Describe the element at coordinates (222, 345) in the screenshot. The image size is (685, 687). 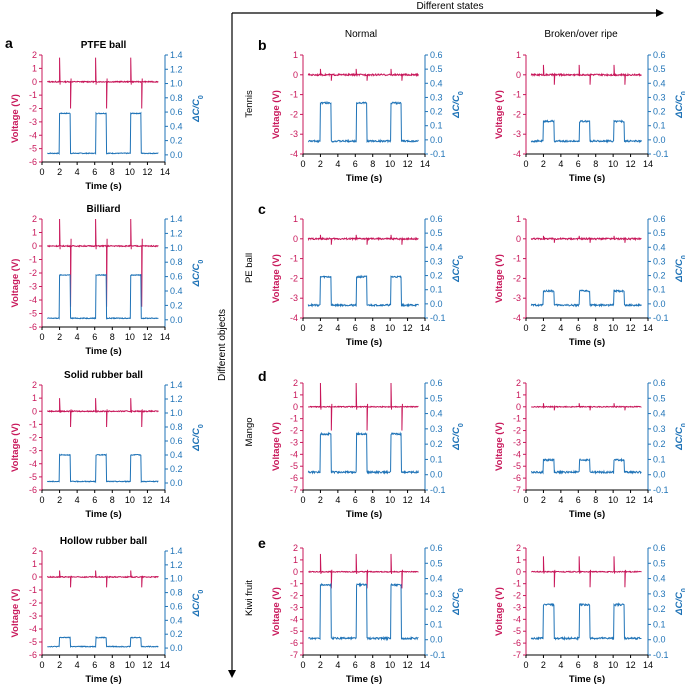
I see `objects-label: Different objects` at that location.